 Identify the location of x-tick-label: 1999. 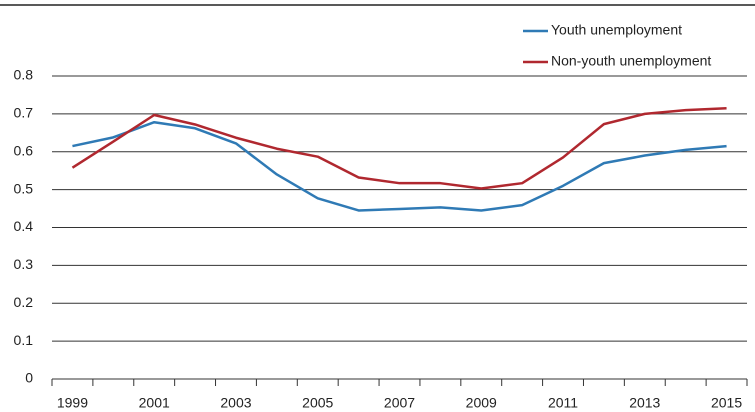
(72, 403).